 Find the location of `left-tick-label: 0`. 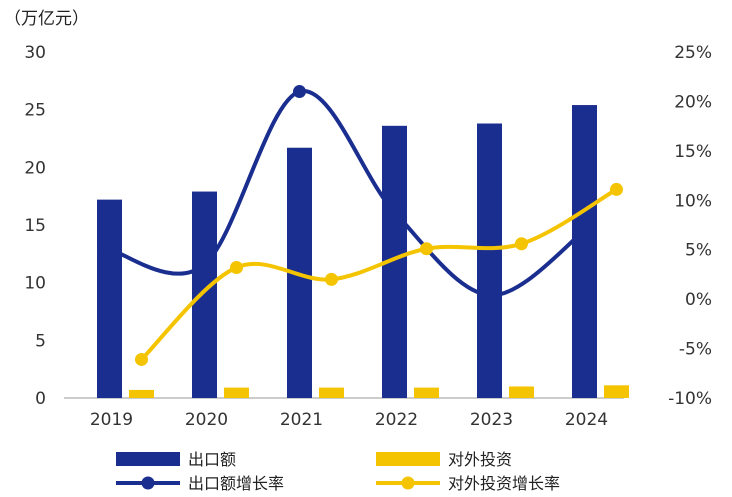

left-tick-label: 0 is located at coordinates (40, 399).